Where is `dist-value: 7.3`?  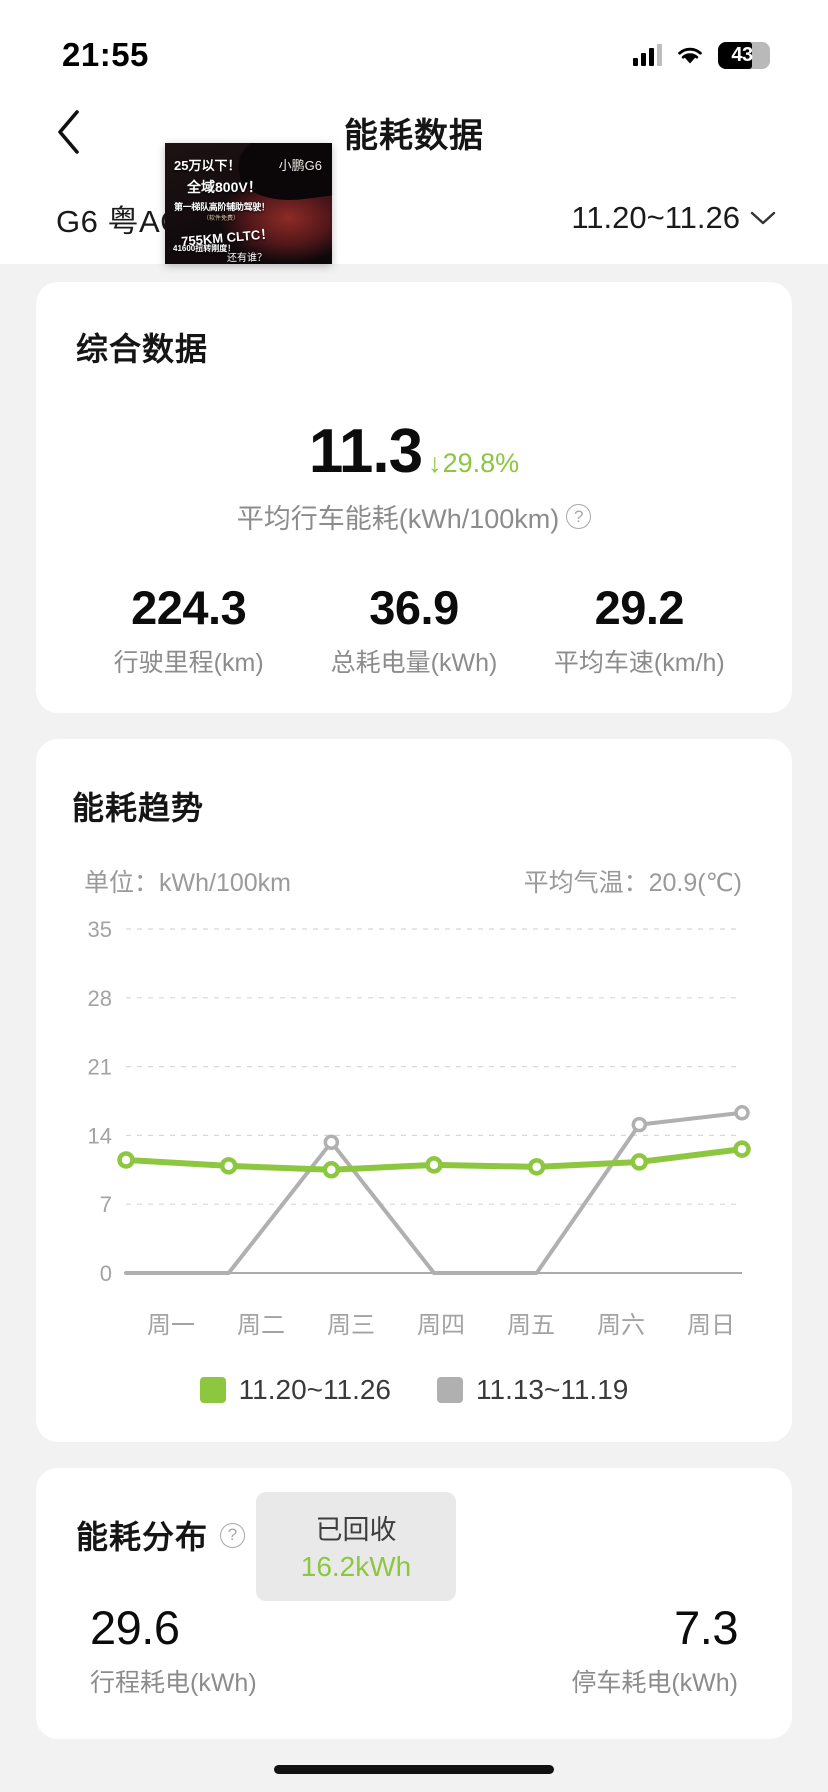 dist-value: 7.3 is located at coordinates (706, 1627).